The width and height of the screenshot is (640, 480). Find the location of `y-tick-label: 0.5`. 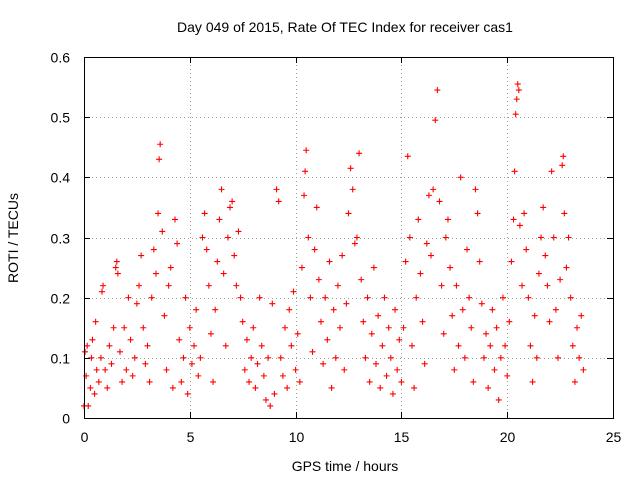

y-tick-label: 0.5 is located at coordinates (61, 118).